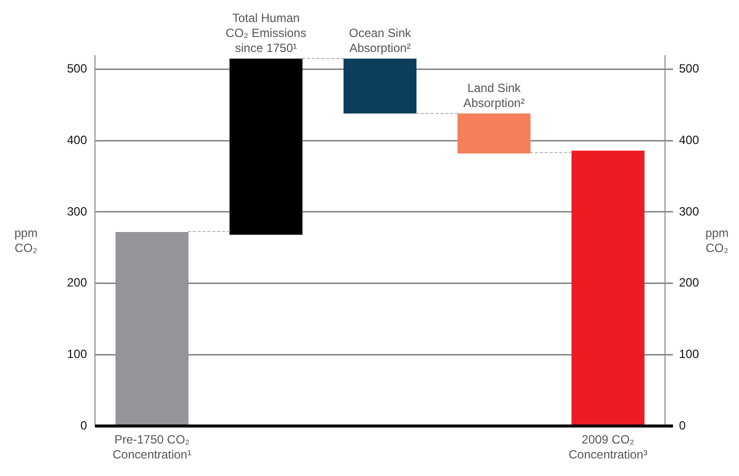  I want to click on x-tick-label: Ocean Sink Absorption², so click(380, 40).